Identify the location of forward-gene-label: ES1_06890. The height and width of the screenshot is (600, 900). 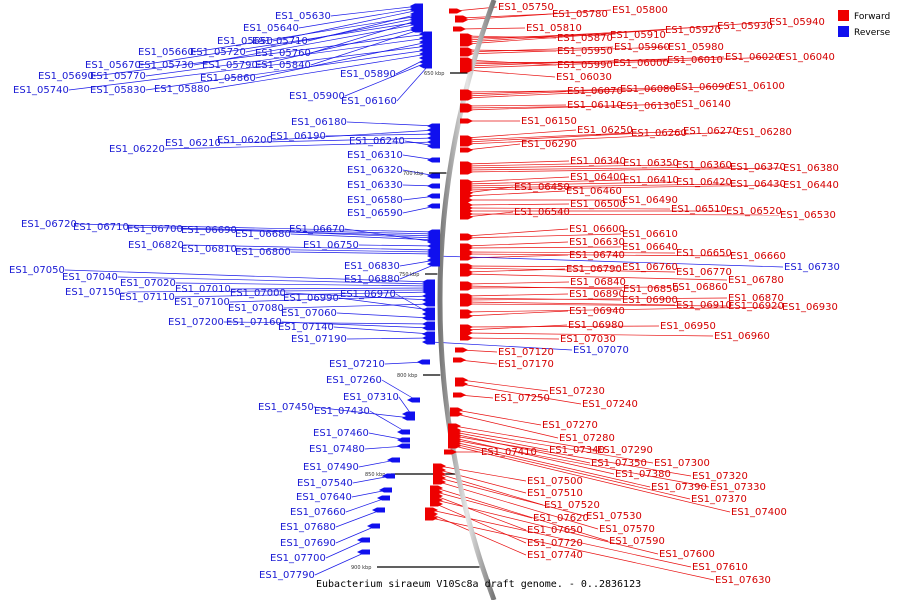
(597, 294).